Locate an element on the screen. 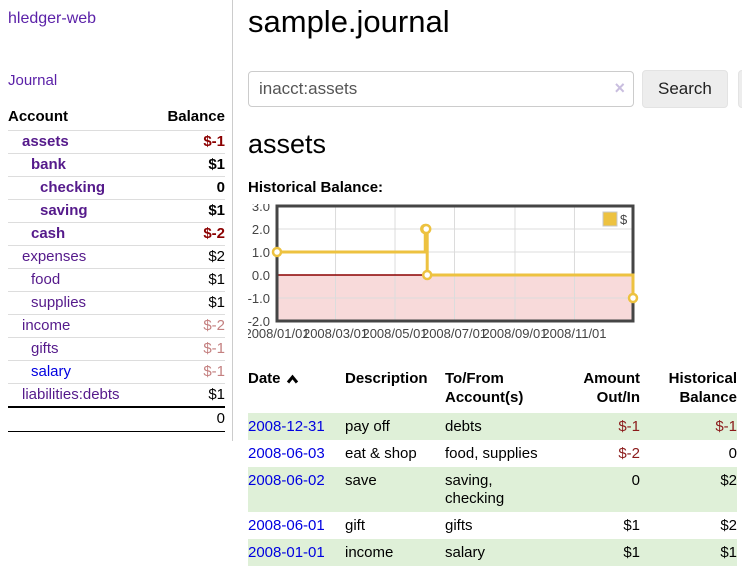  register-header-balance: Historical Balance is located at coordinates (702, 388).